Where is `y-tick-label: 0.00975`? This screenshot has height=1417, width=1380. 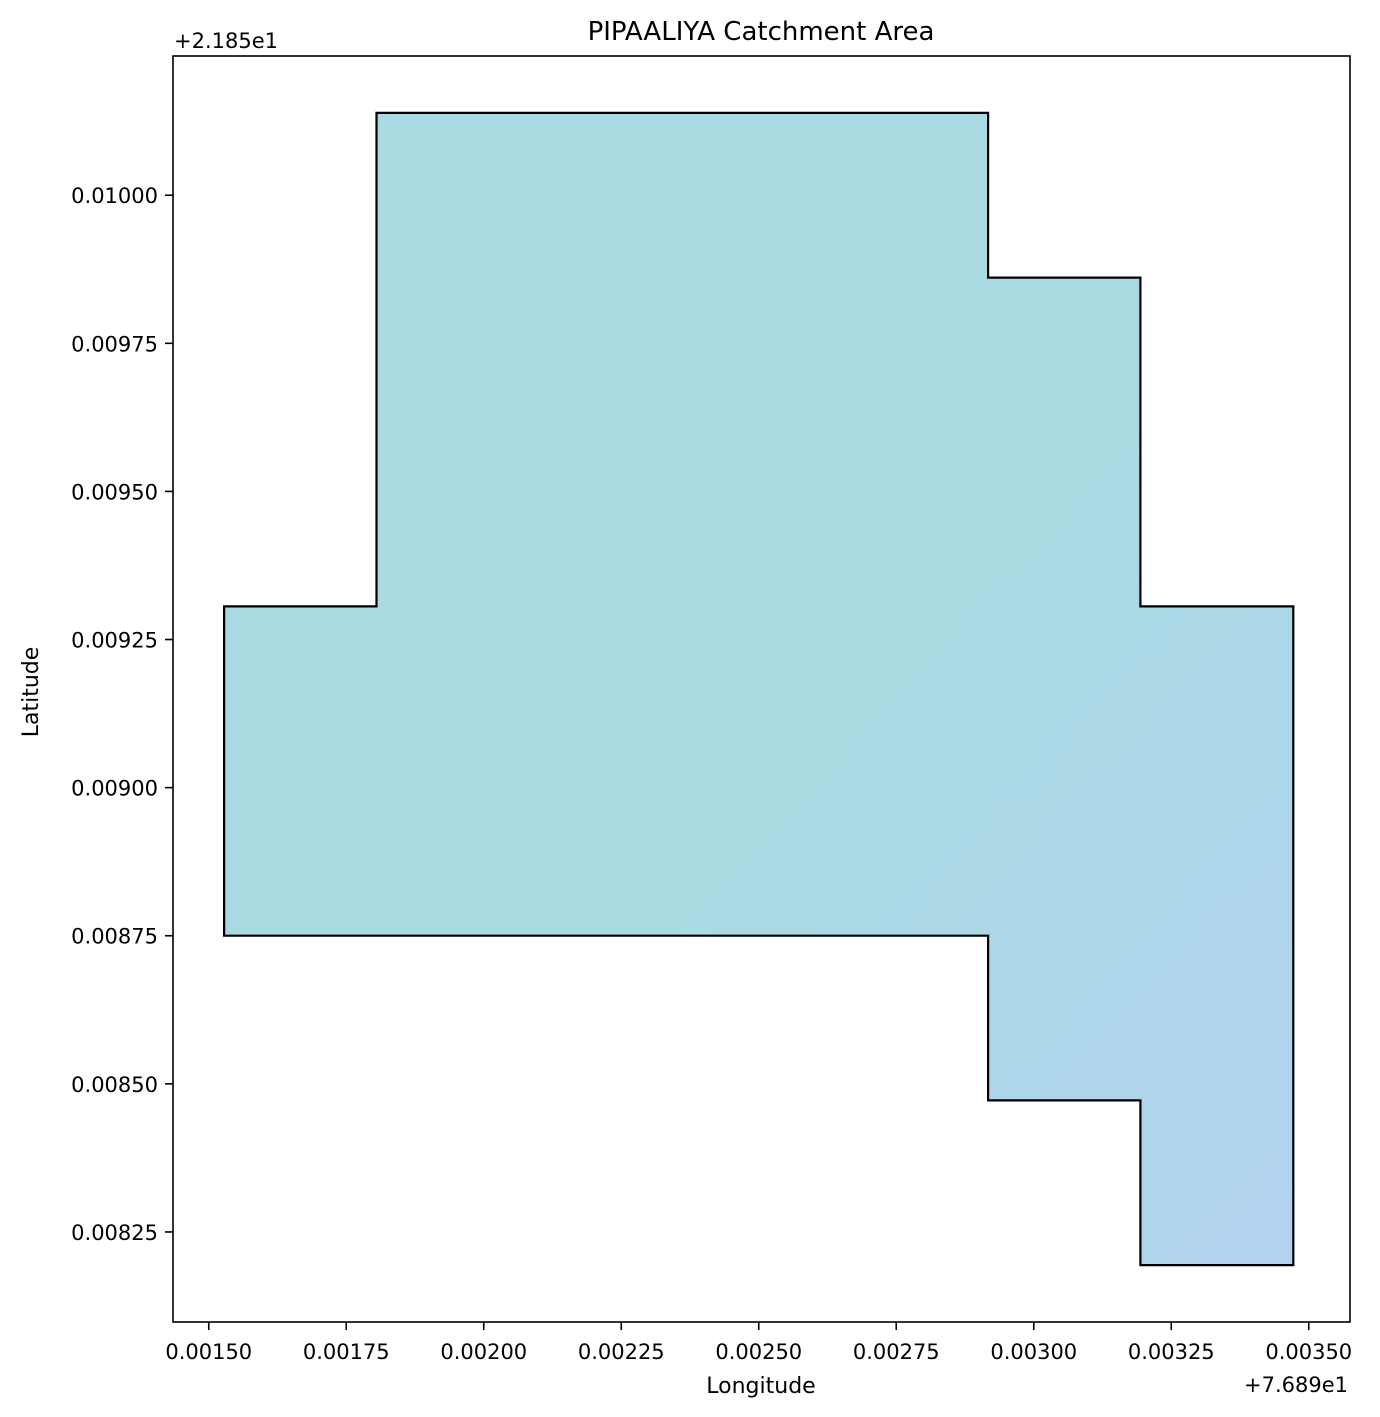
y-tick-label: 0.00975 is located at coordinates (114, 344).